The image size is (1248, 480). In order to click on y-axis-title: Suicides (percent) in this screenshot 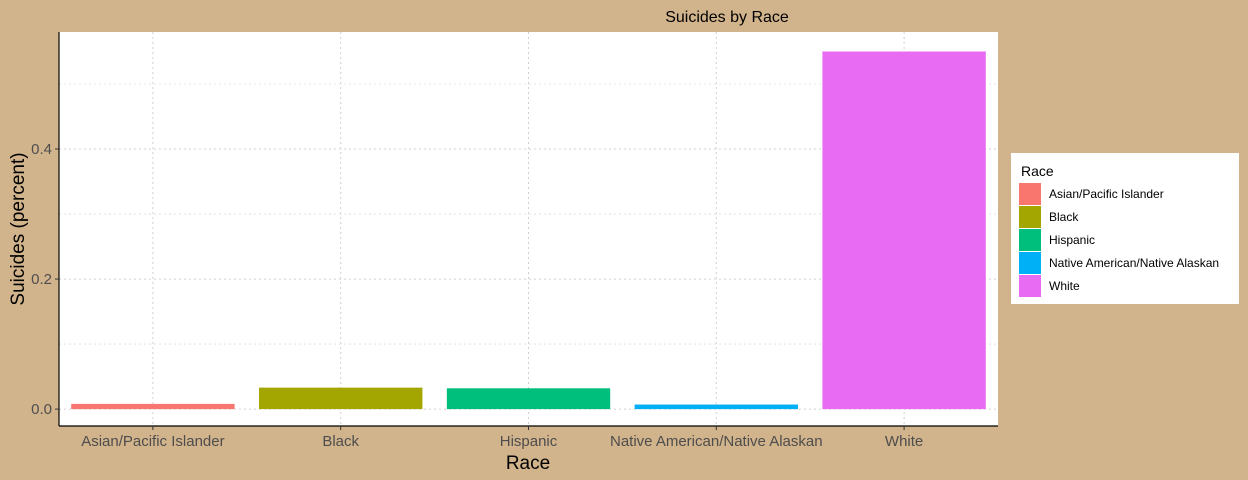, I will do `click(18, 228)`.